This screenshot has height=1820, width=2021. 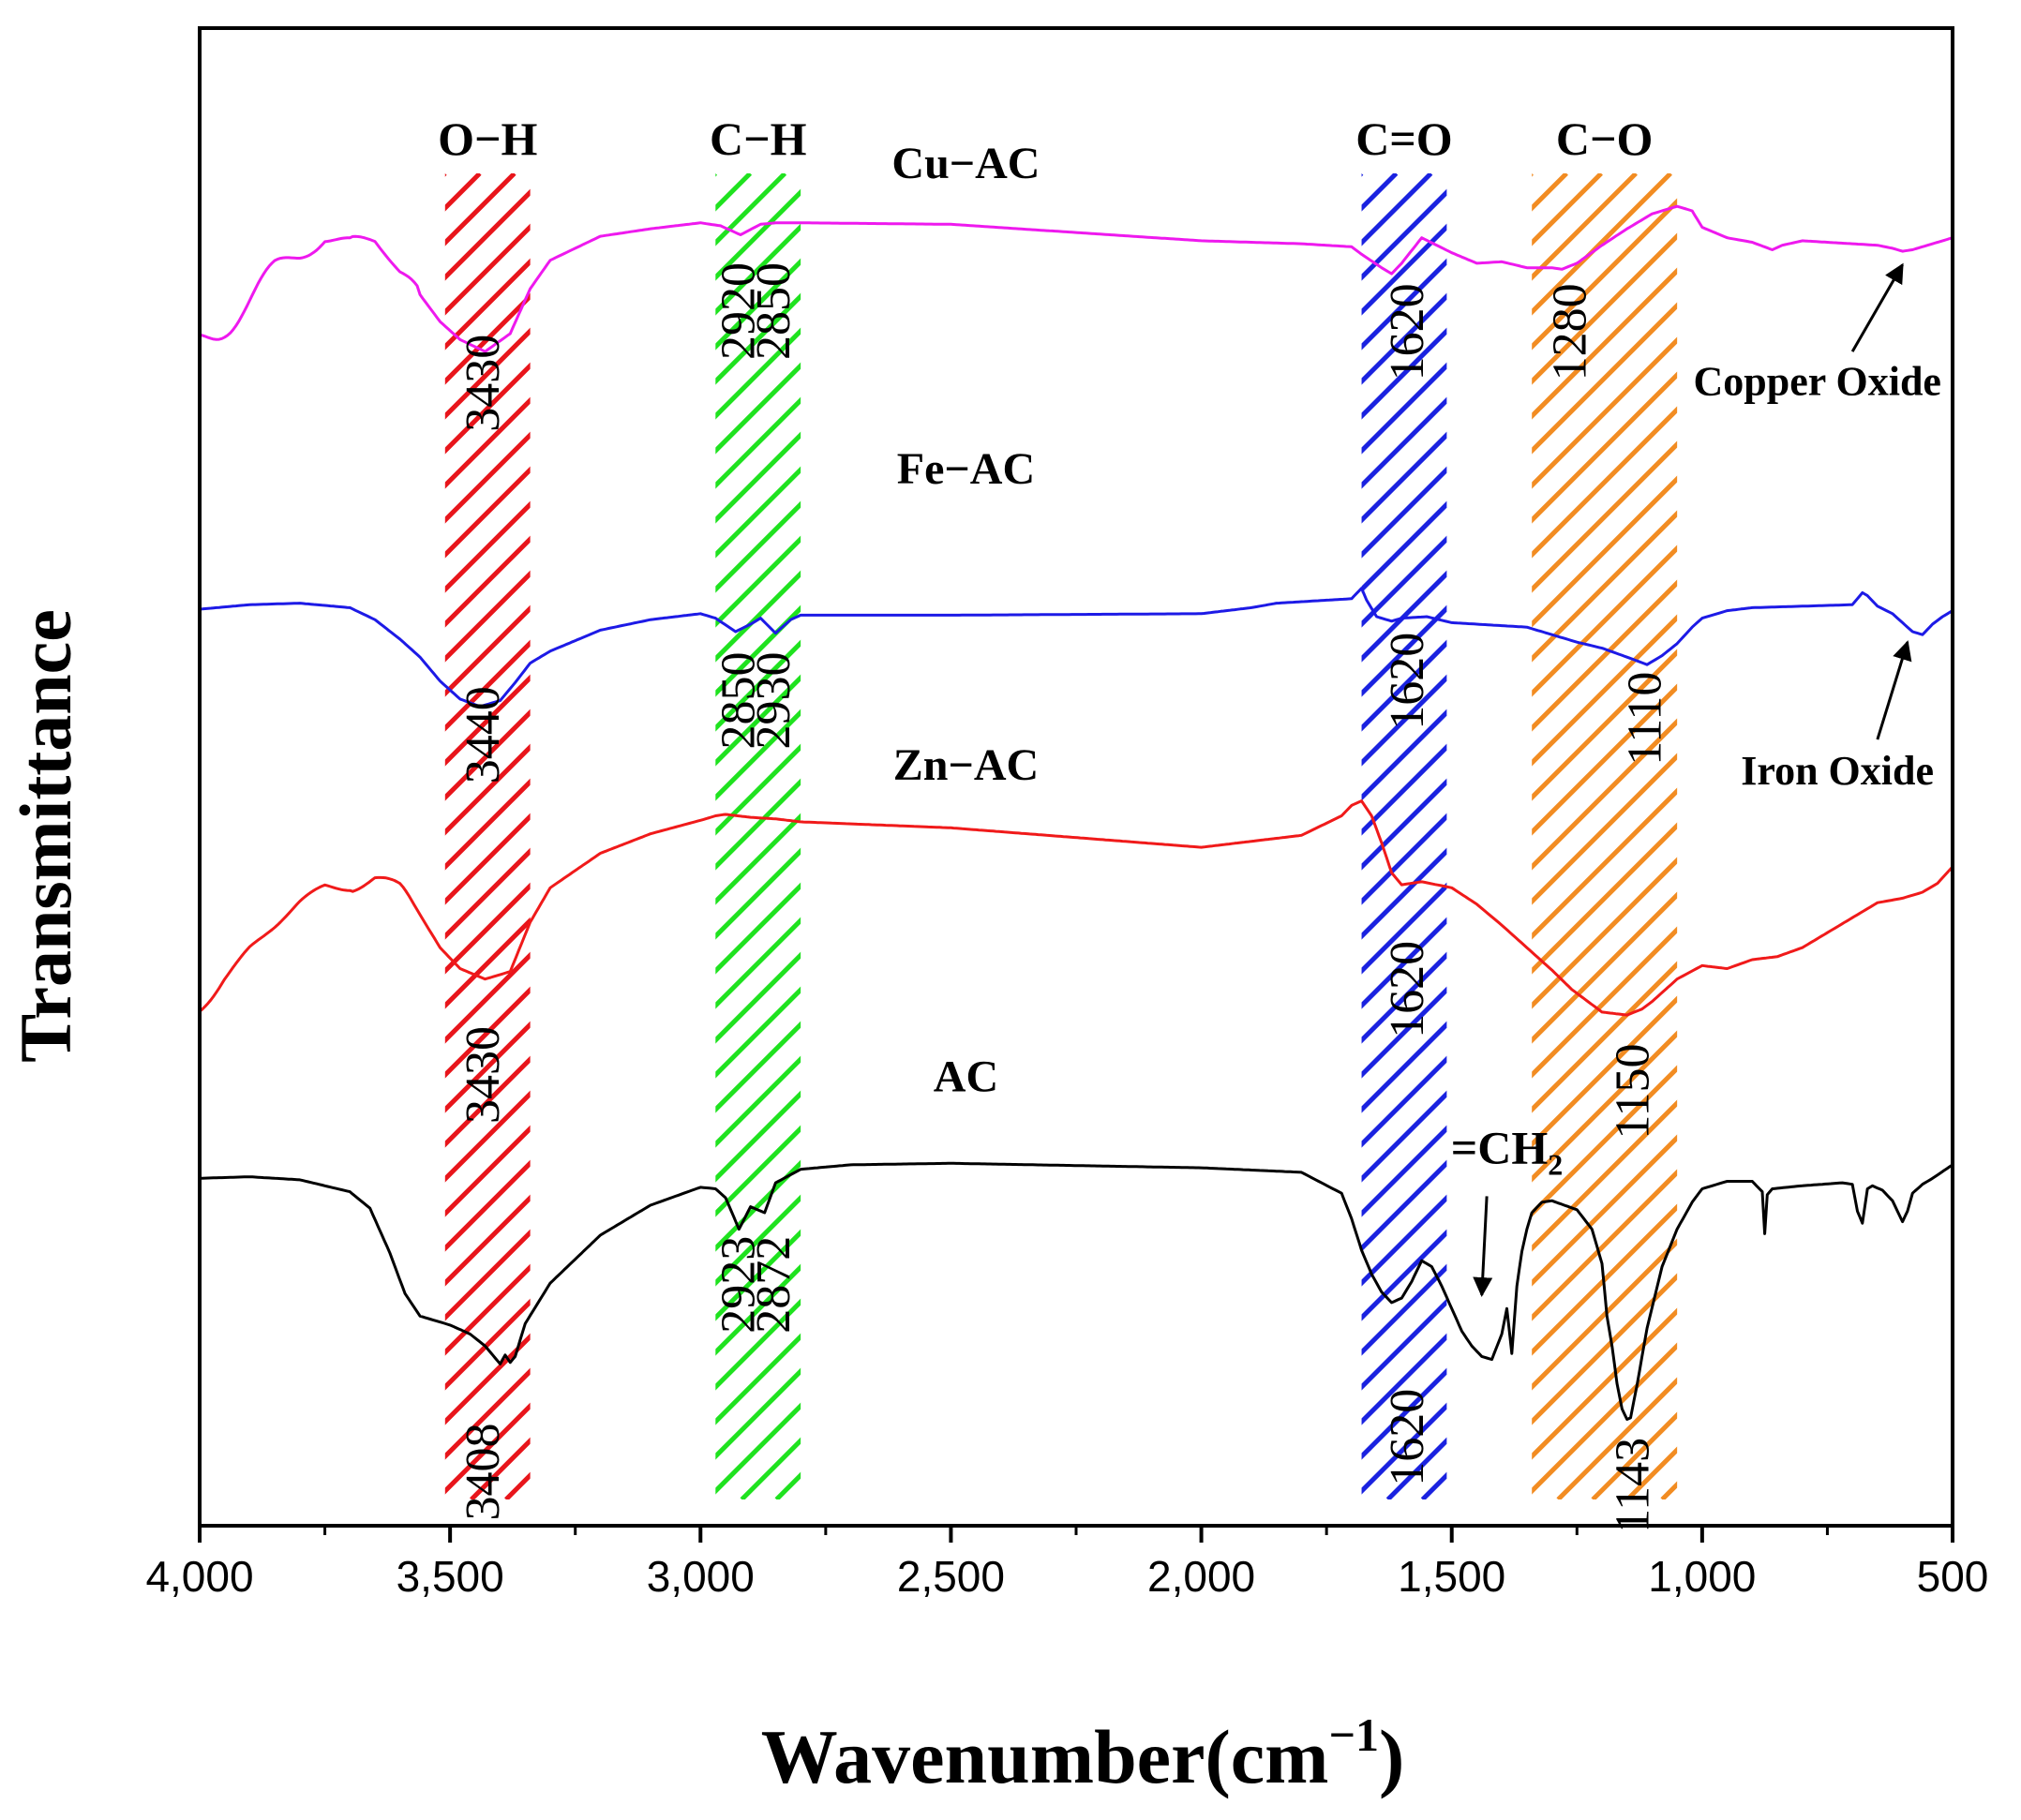 I want to click on x-tick-label: 1,000, so click(x=1702, y=1576).